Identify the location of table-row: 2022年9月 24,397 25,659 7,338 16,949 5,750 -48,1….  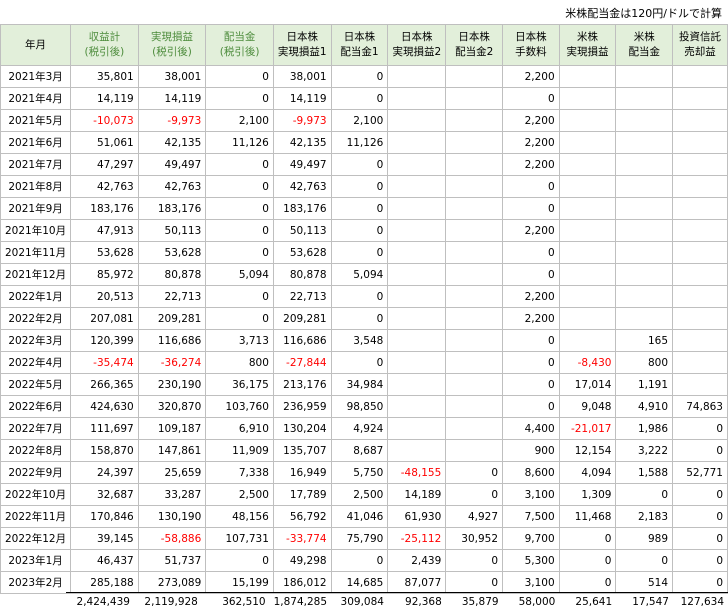
(364, 472).